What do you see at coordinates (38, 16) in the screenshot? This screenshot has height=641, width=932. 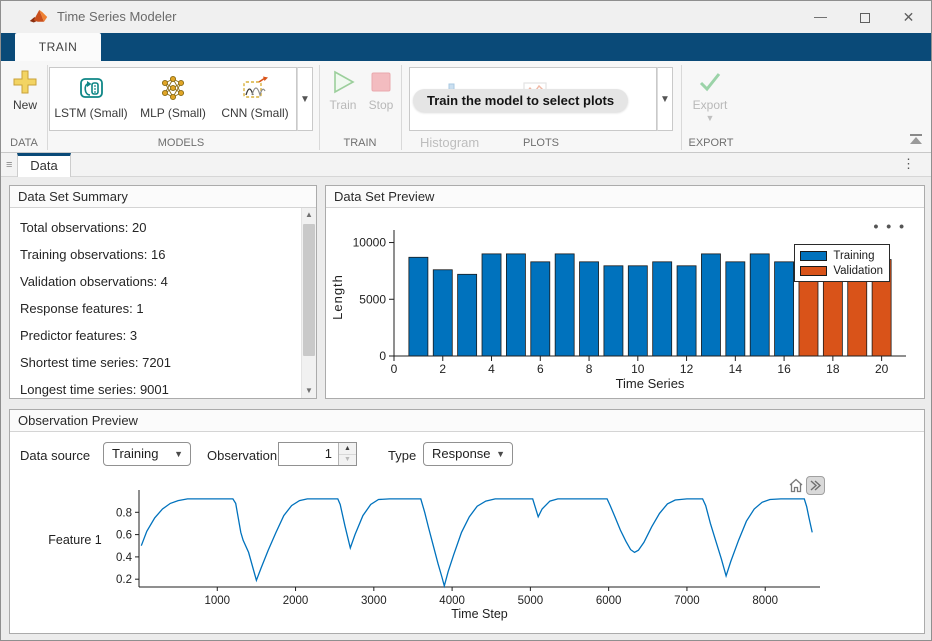 I see `matlab-logo-icon` at bounding box center [38, 16].